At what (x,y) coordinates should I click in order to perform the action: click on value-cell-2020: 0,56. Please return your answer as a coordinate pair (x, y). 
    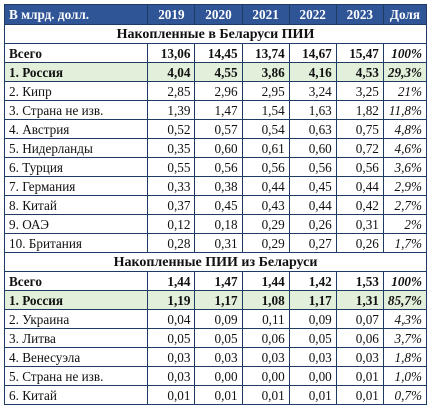
    Looking at the image, I should click on (218, 167).